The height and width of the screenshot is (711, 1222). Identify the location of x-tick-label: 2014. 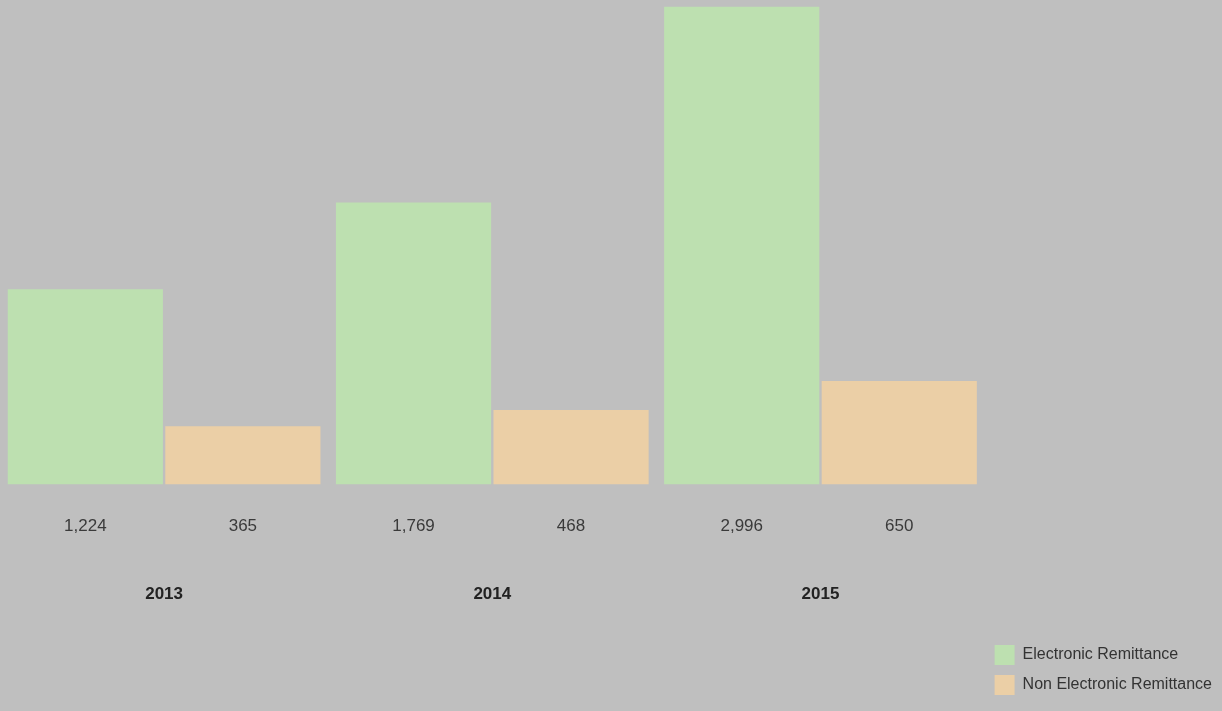
(492, 594).